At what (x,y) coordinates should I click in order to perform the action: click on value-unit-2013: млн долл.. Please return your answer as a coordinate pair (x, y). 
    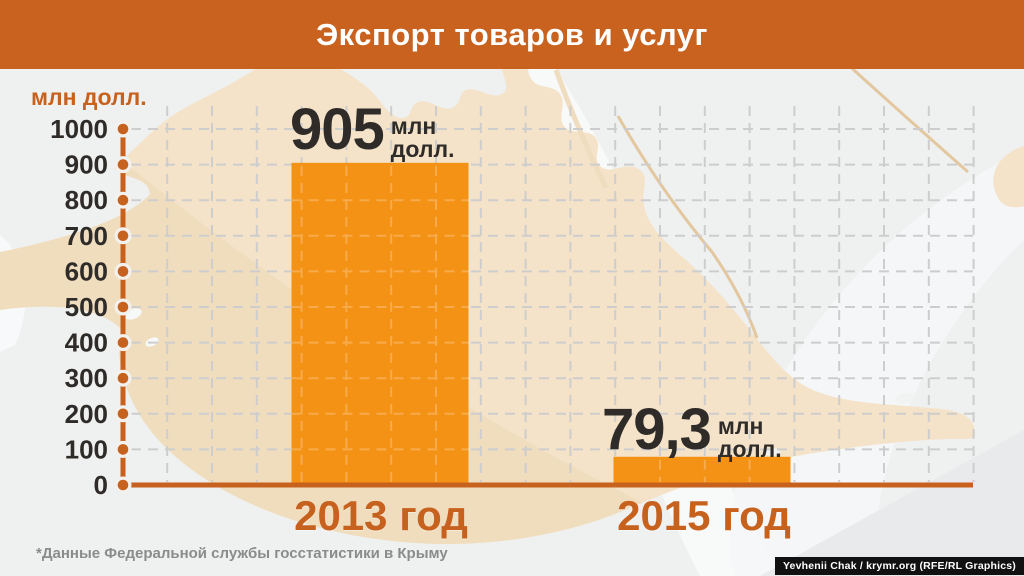
    Looking at the image, I should click on (423, 132).